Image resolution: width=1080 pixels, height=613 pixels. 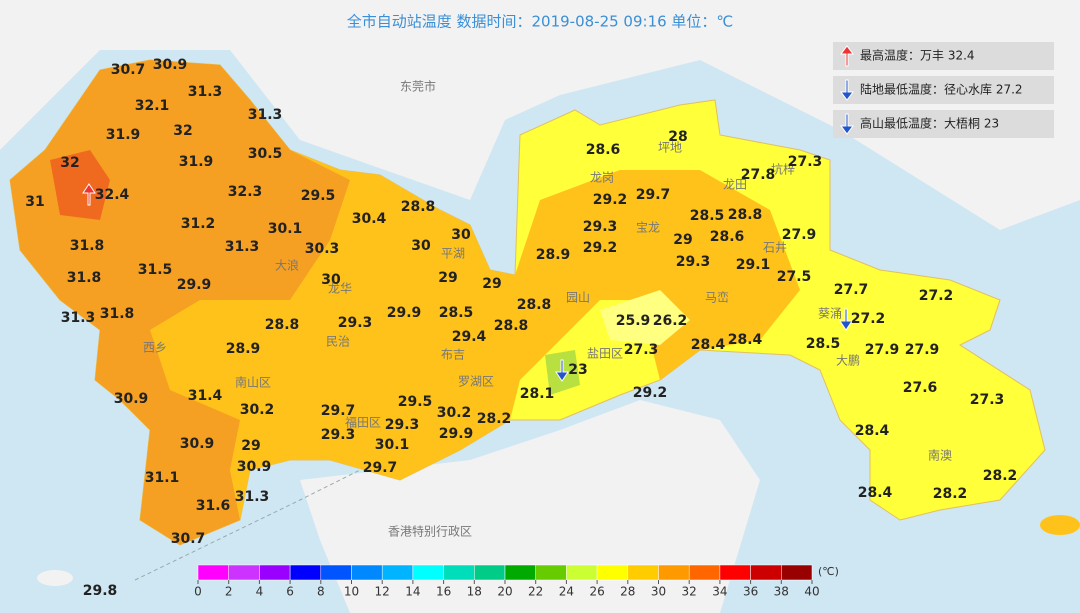 I want to click on station-value: 29.8, so click(x=100, y=591).